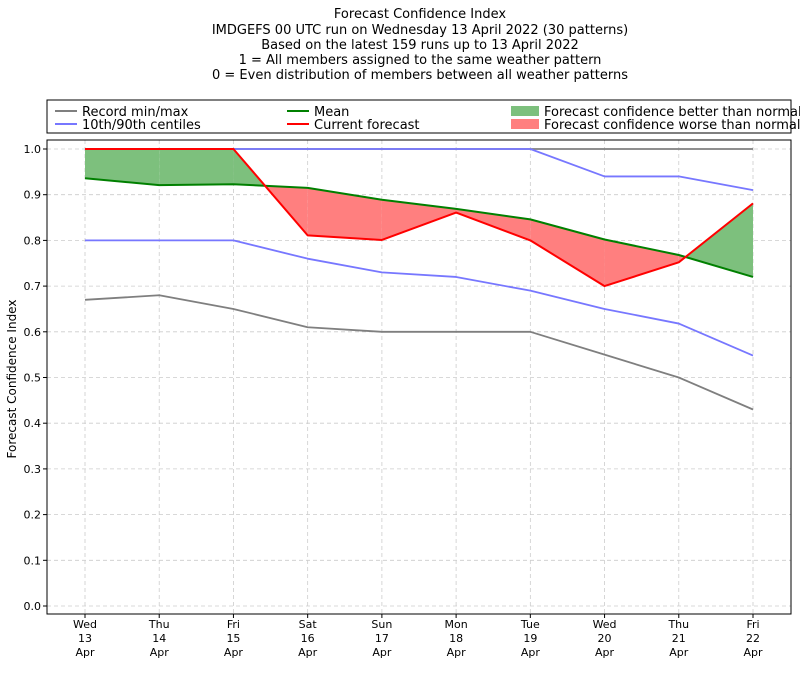 Image resolution: width=800 pixels, height=676 pixels. I want to click on x-tick-label: 14, so click(159, 638).